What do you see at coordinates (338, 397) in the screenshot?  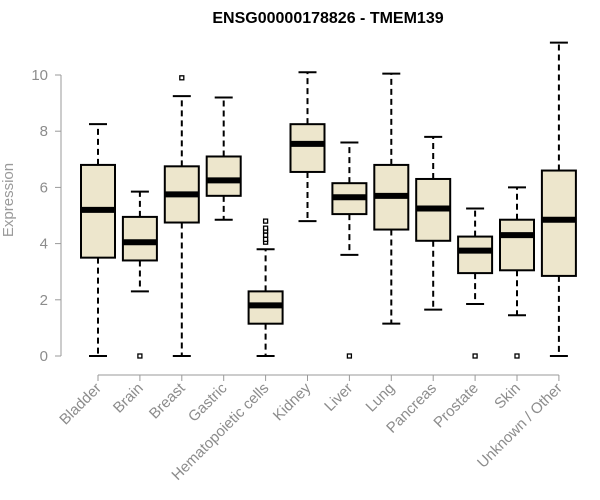 I see `x-tick-label: Liver` at bounding box center [338, 397].